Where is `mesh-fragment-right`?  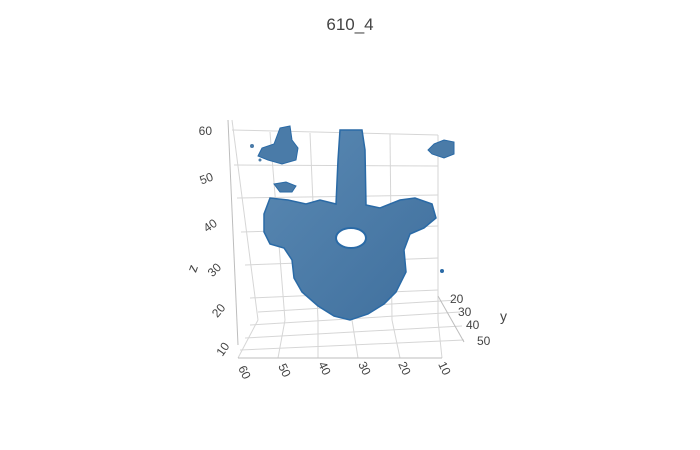 mesh-fragment-right is located at coordinates (441, 149).